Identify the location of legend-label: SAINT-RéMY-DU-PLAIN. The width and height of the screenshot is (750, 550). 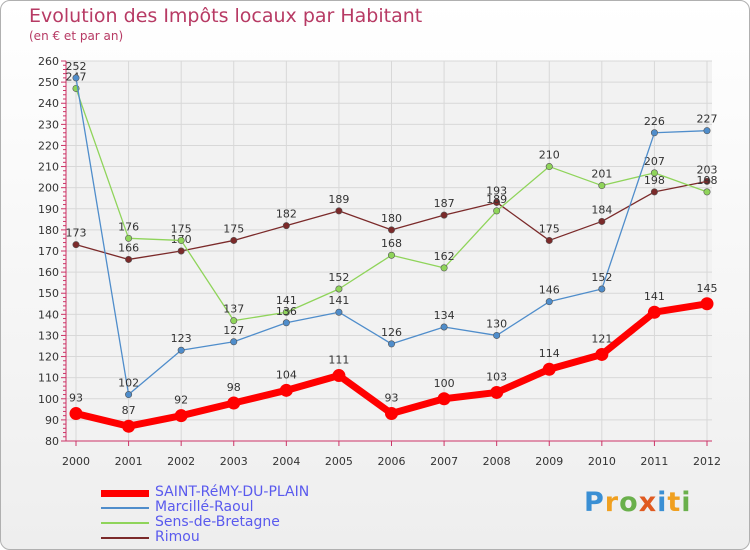
(232, 492).